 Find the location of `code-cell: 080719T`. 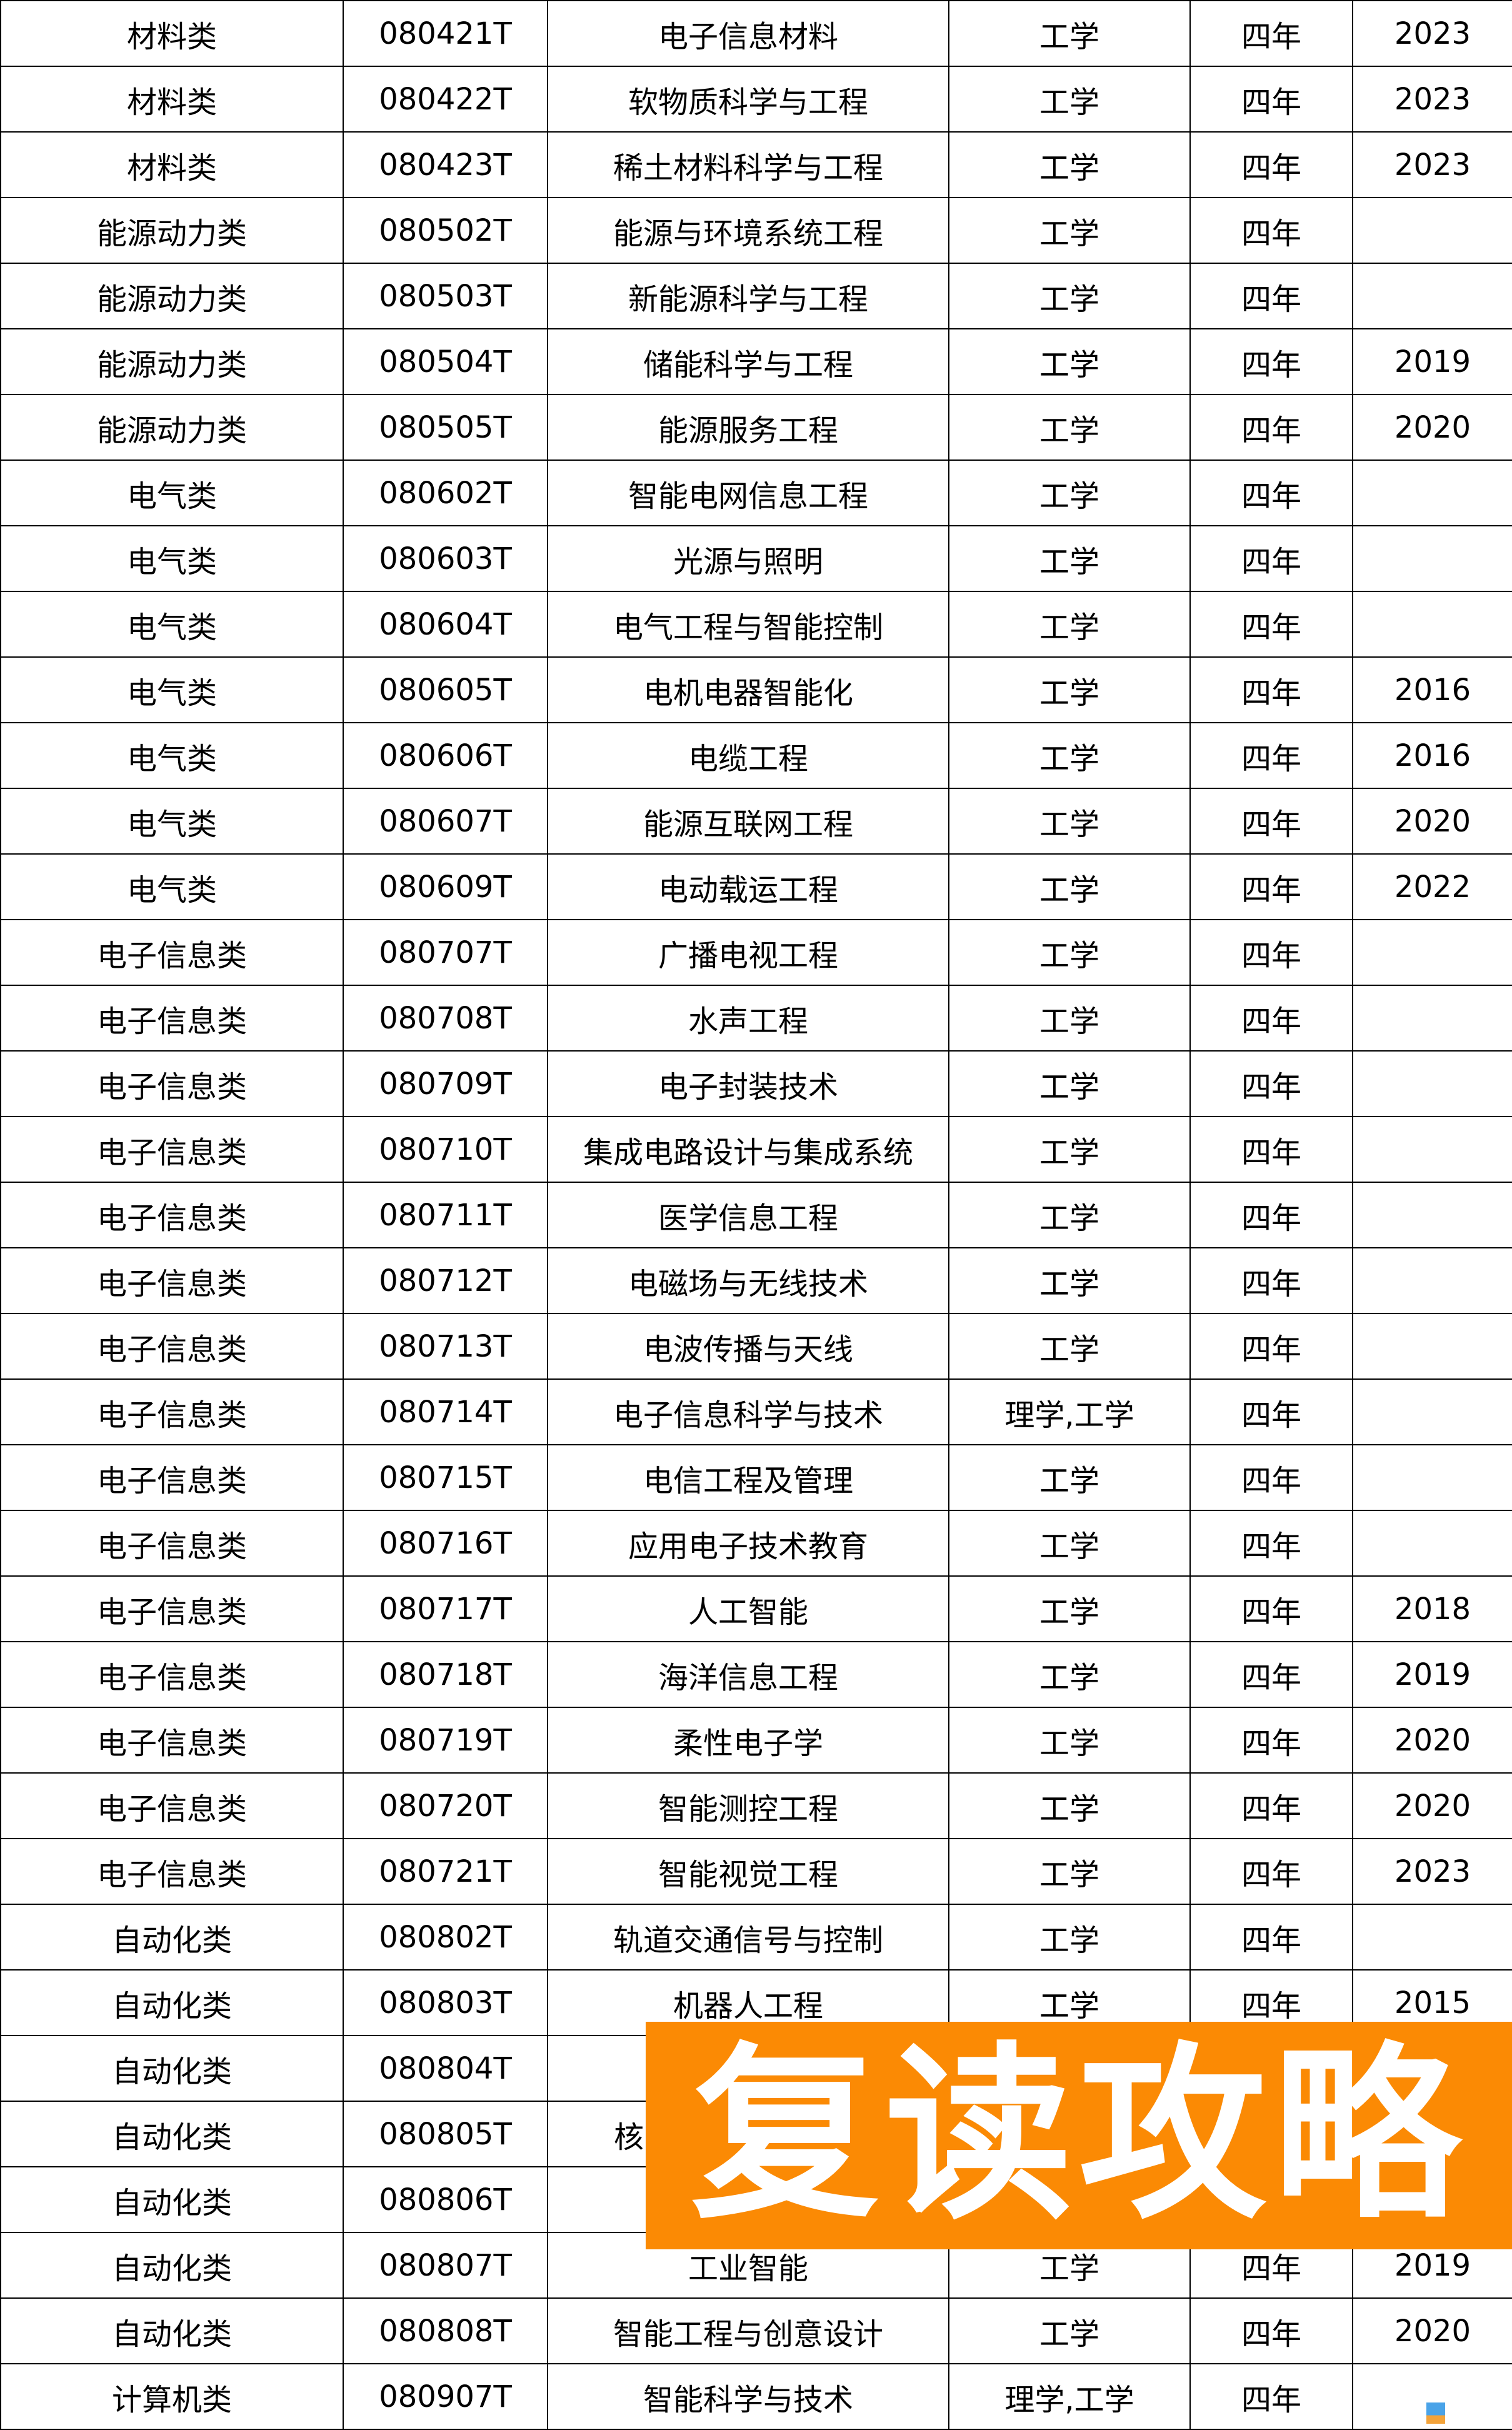

code-cell: 080719T is located at coordinates (445, 1741).